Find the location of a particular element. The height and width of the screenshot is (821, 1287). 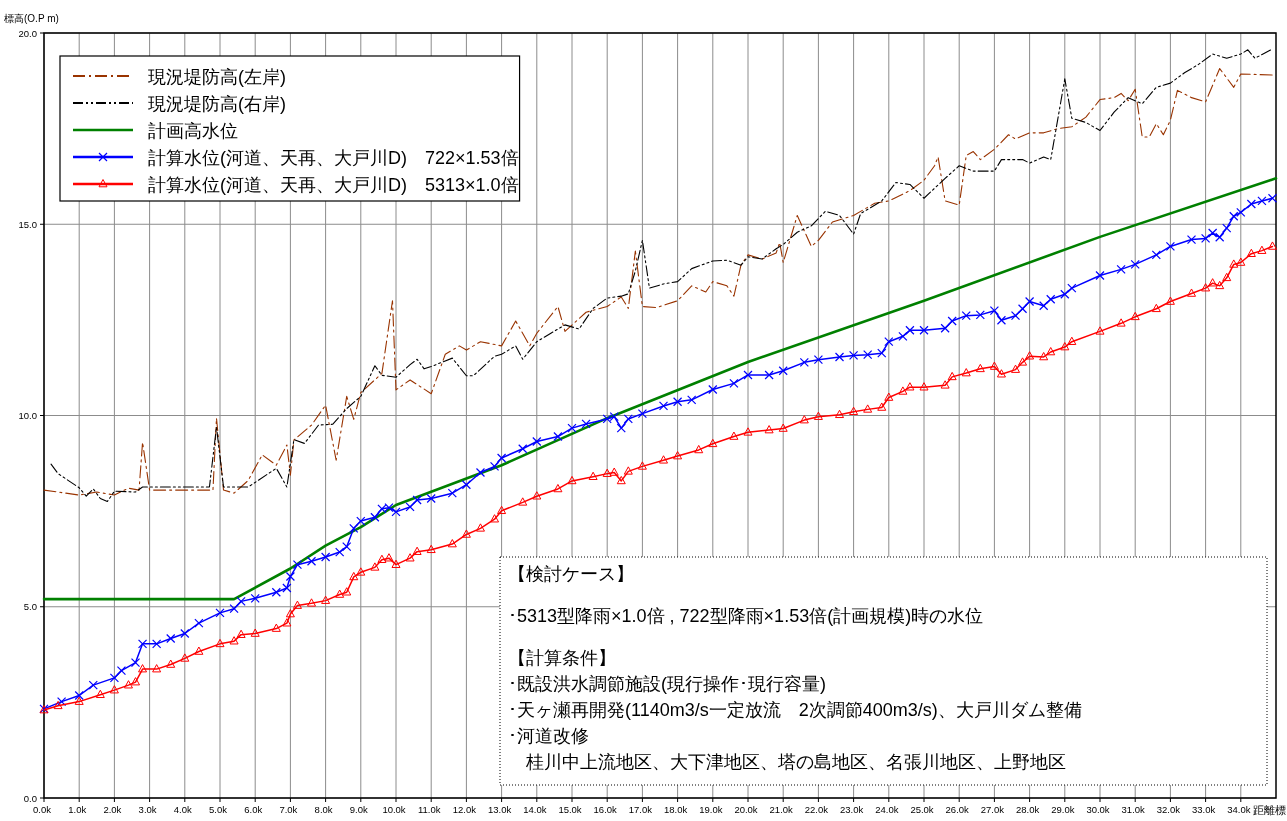

xtick: 10.0k is located at coordinates (394, 809).